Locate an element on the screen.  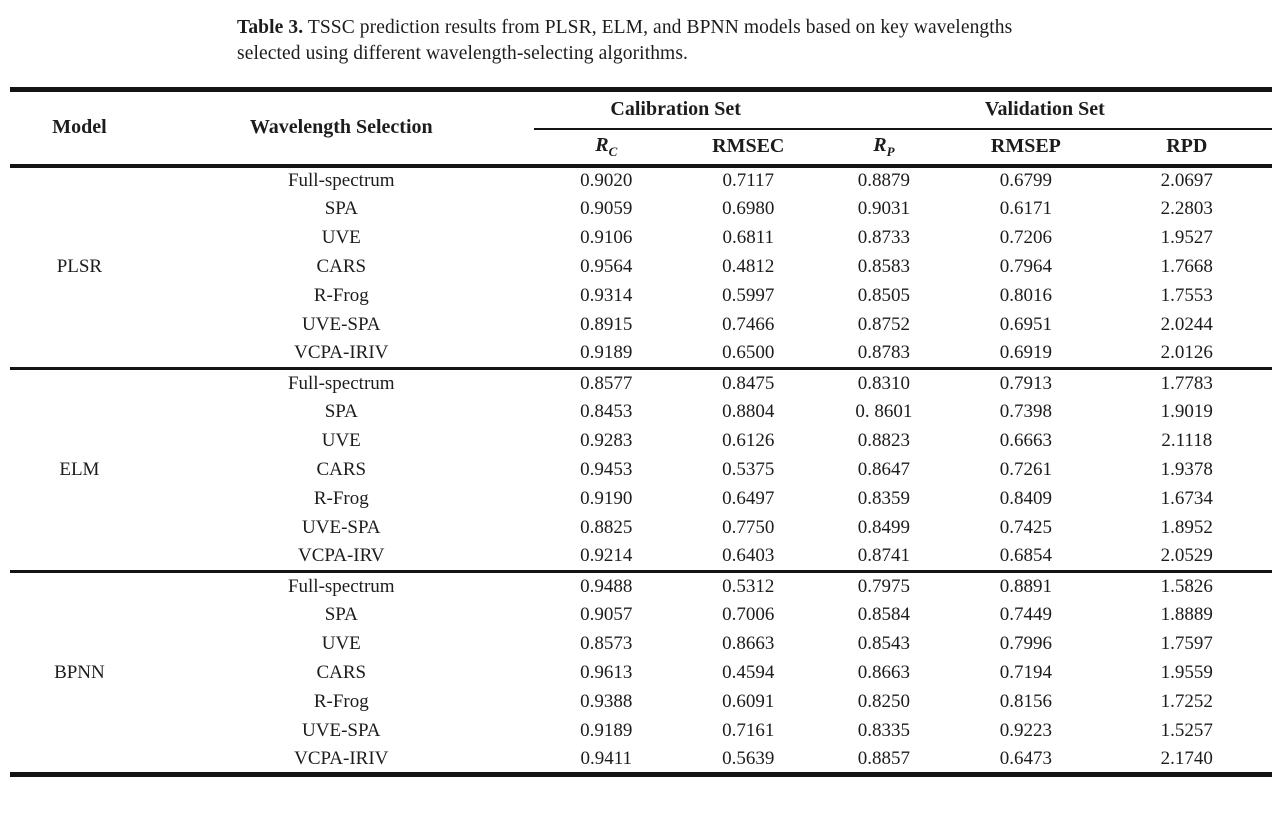
rmsec-cell: 0.6403 is located at coordinates (748, 556).